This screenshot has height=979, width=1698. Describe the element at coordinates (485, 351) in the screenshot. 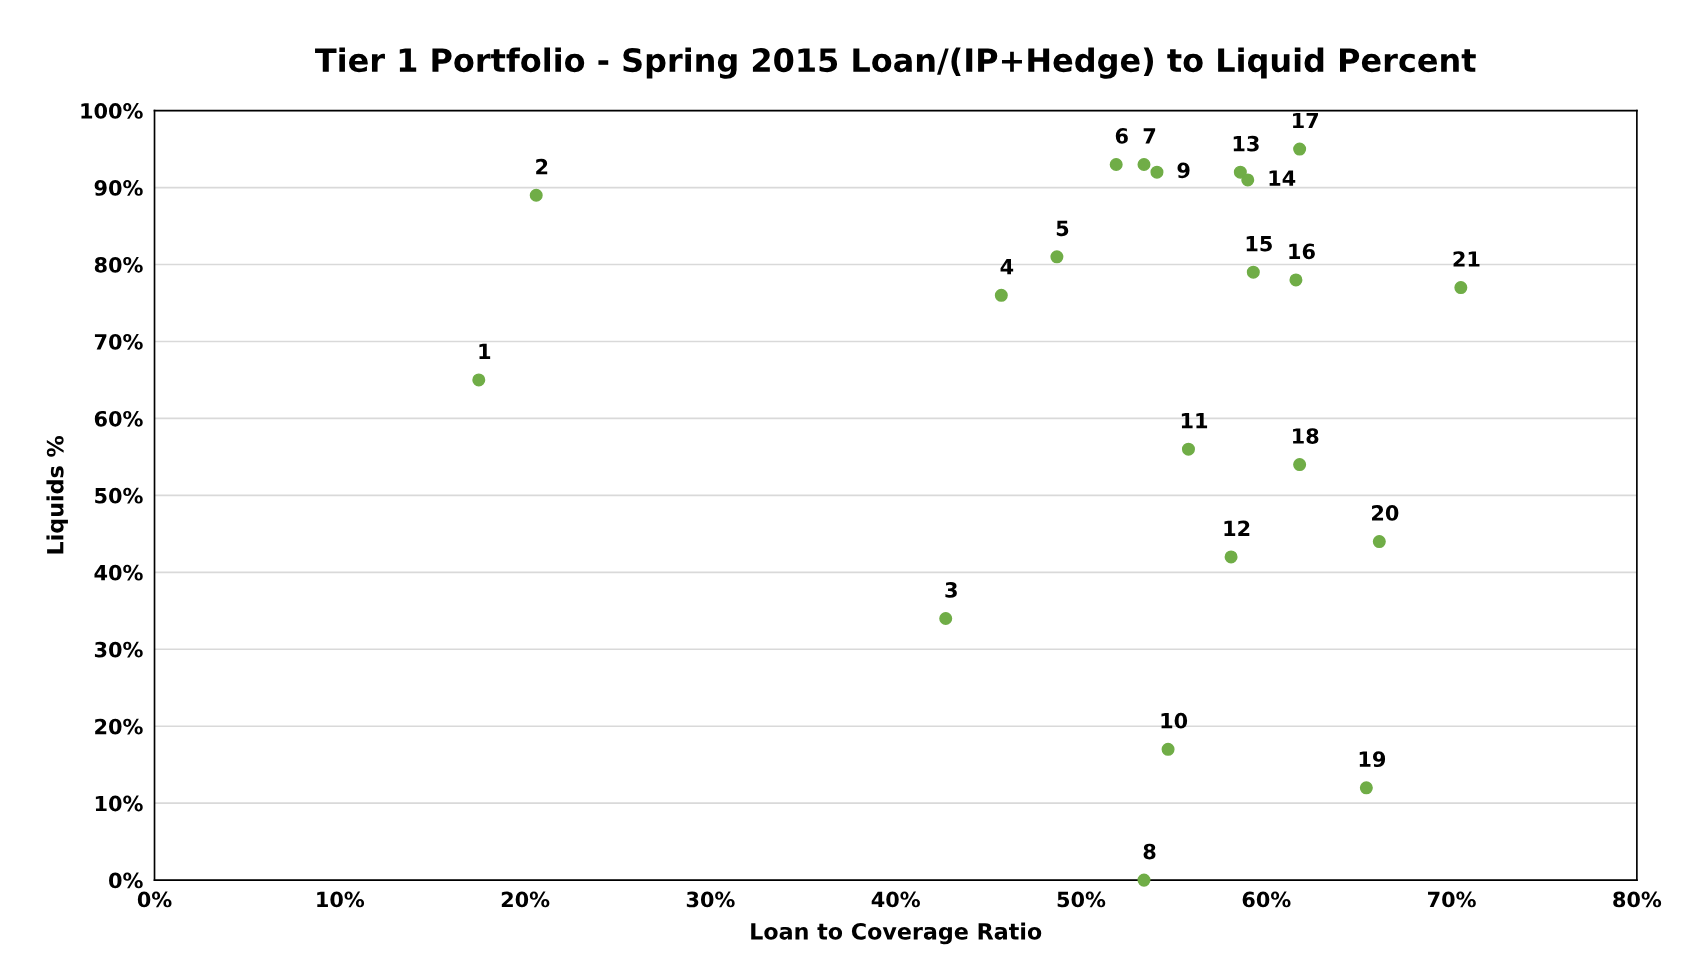

I see `annotation: 1` at that location.